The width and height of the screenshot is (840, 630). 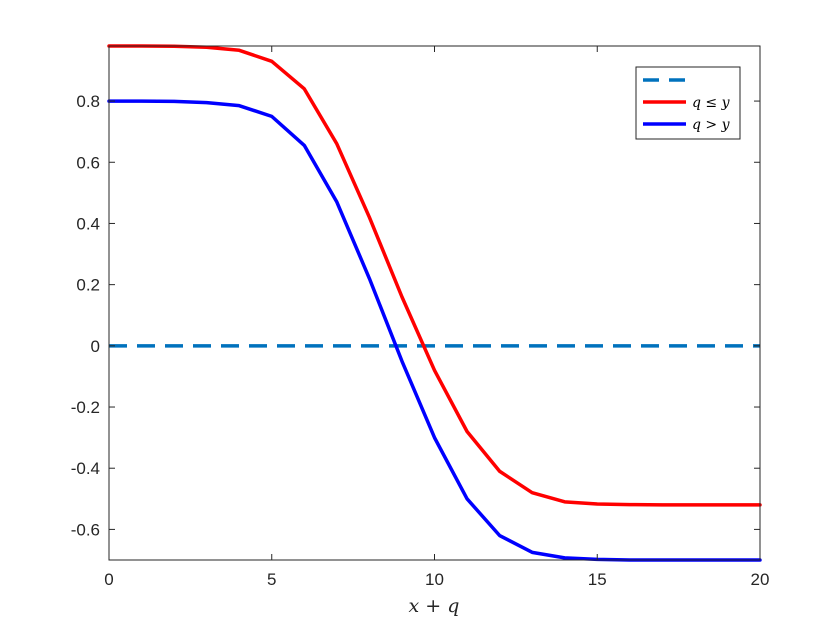 What do you see at coordinates (711, 103) in the screenshot?
I see `legend-label-1: q ≤ y` at bounding box center [711, 103].